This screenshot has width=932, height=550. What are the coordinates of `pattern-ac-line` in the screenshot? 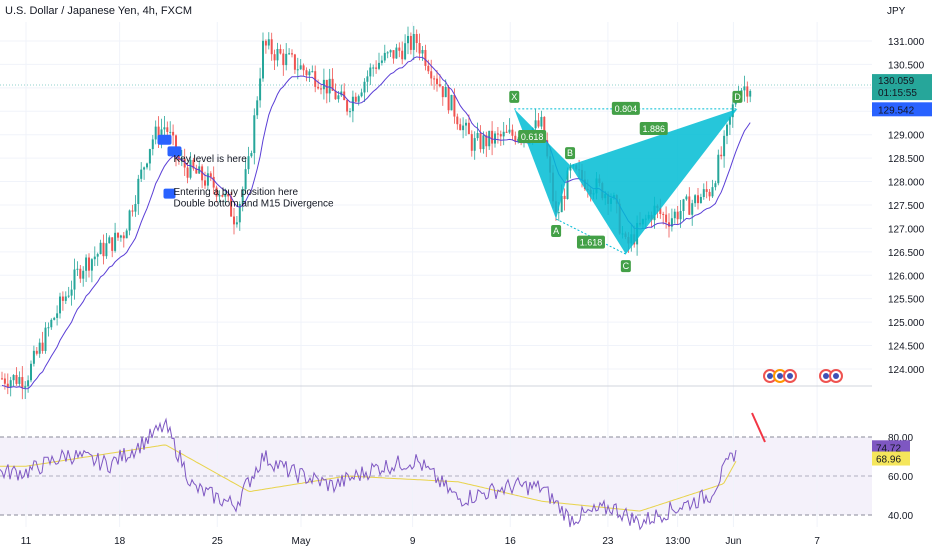 It's located at (591, 236).